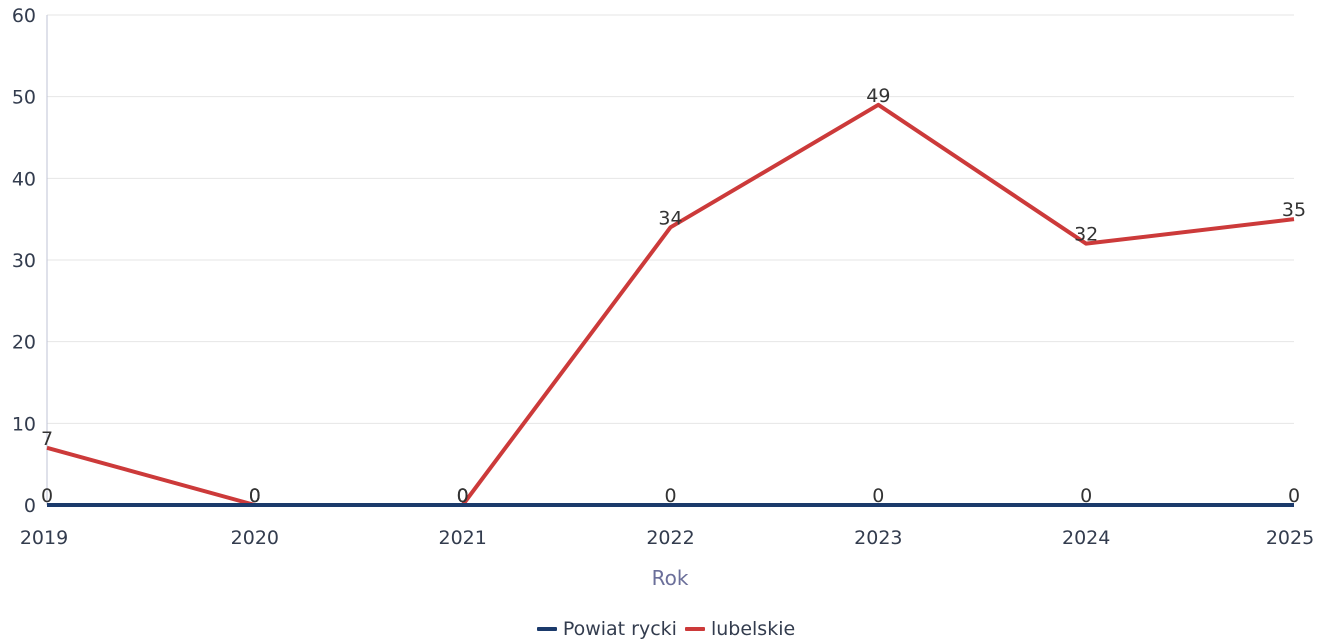  What do you see at coordinates (47, 496) in the screenshot?
I see `data-label-powiat-rycki-2019: 0` at bounding box center [47, 496].